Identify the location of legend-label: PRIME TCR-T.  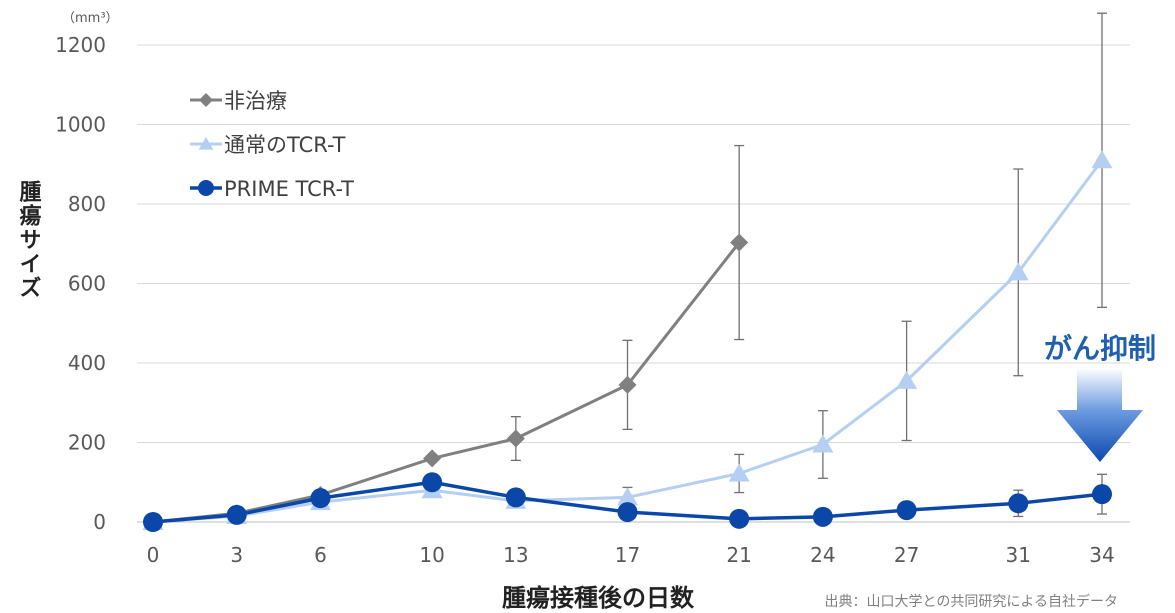
(289, 189).